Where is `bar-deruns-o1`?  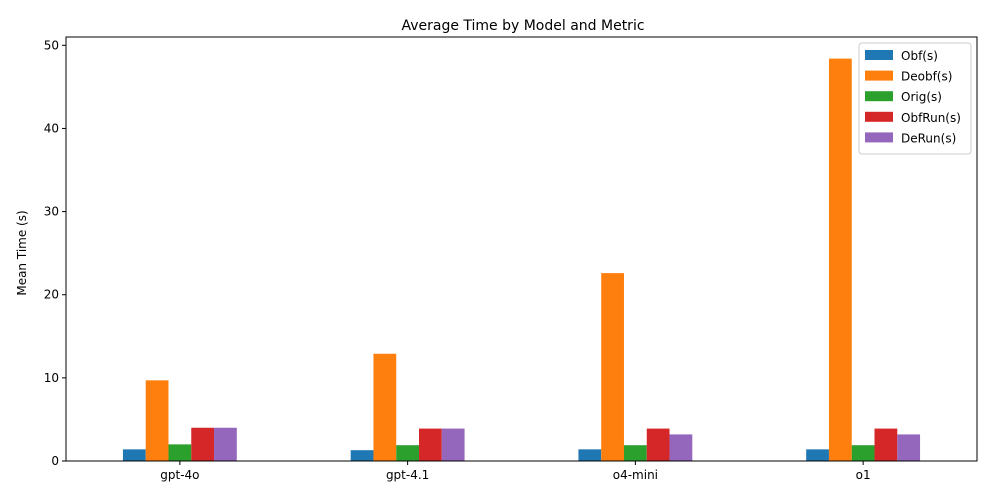 bar-deruns-o1 is located at coordinates (909, 447).